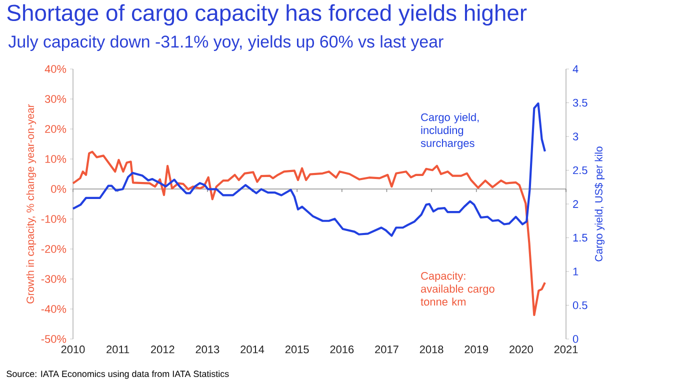 The height and width of the screenshot is (385, 679). Describe the element at coordinates (252, 350) in the screenshot. I see `x-tick-label: 2014` at that location.